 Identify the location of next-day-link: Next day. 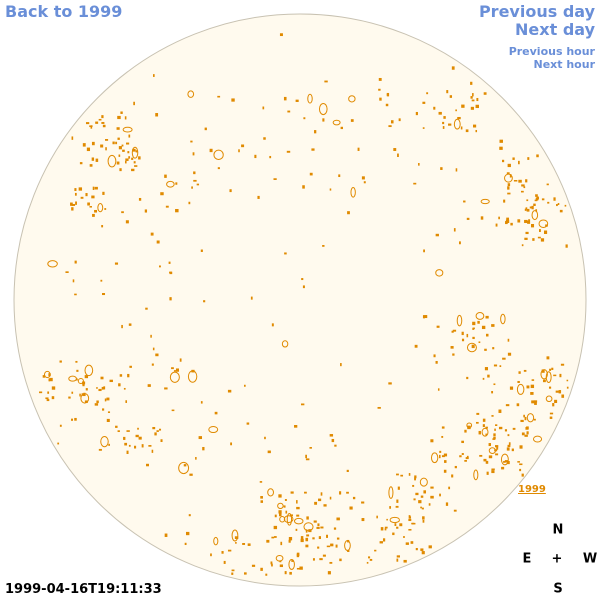
(555, 29).